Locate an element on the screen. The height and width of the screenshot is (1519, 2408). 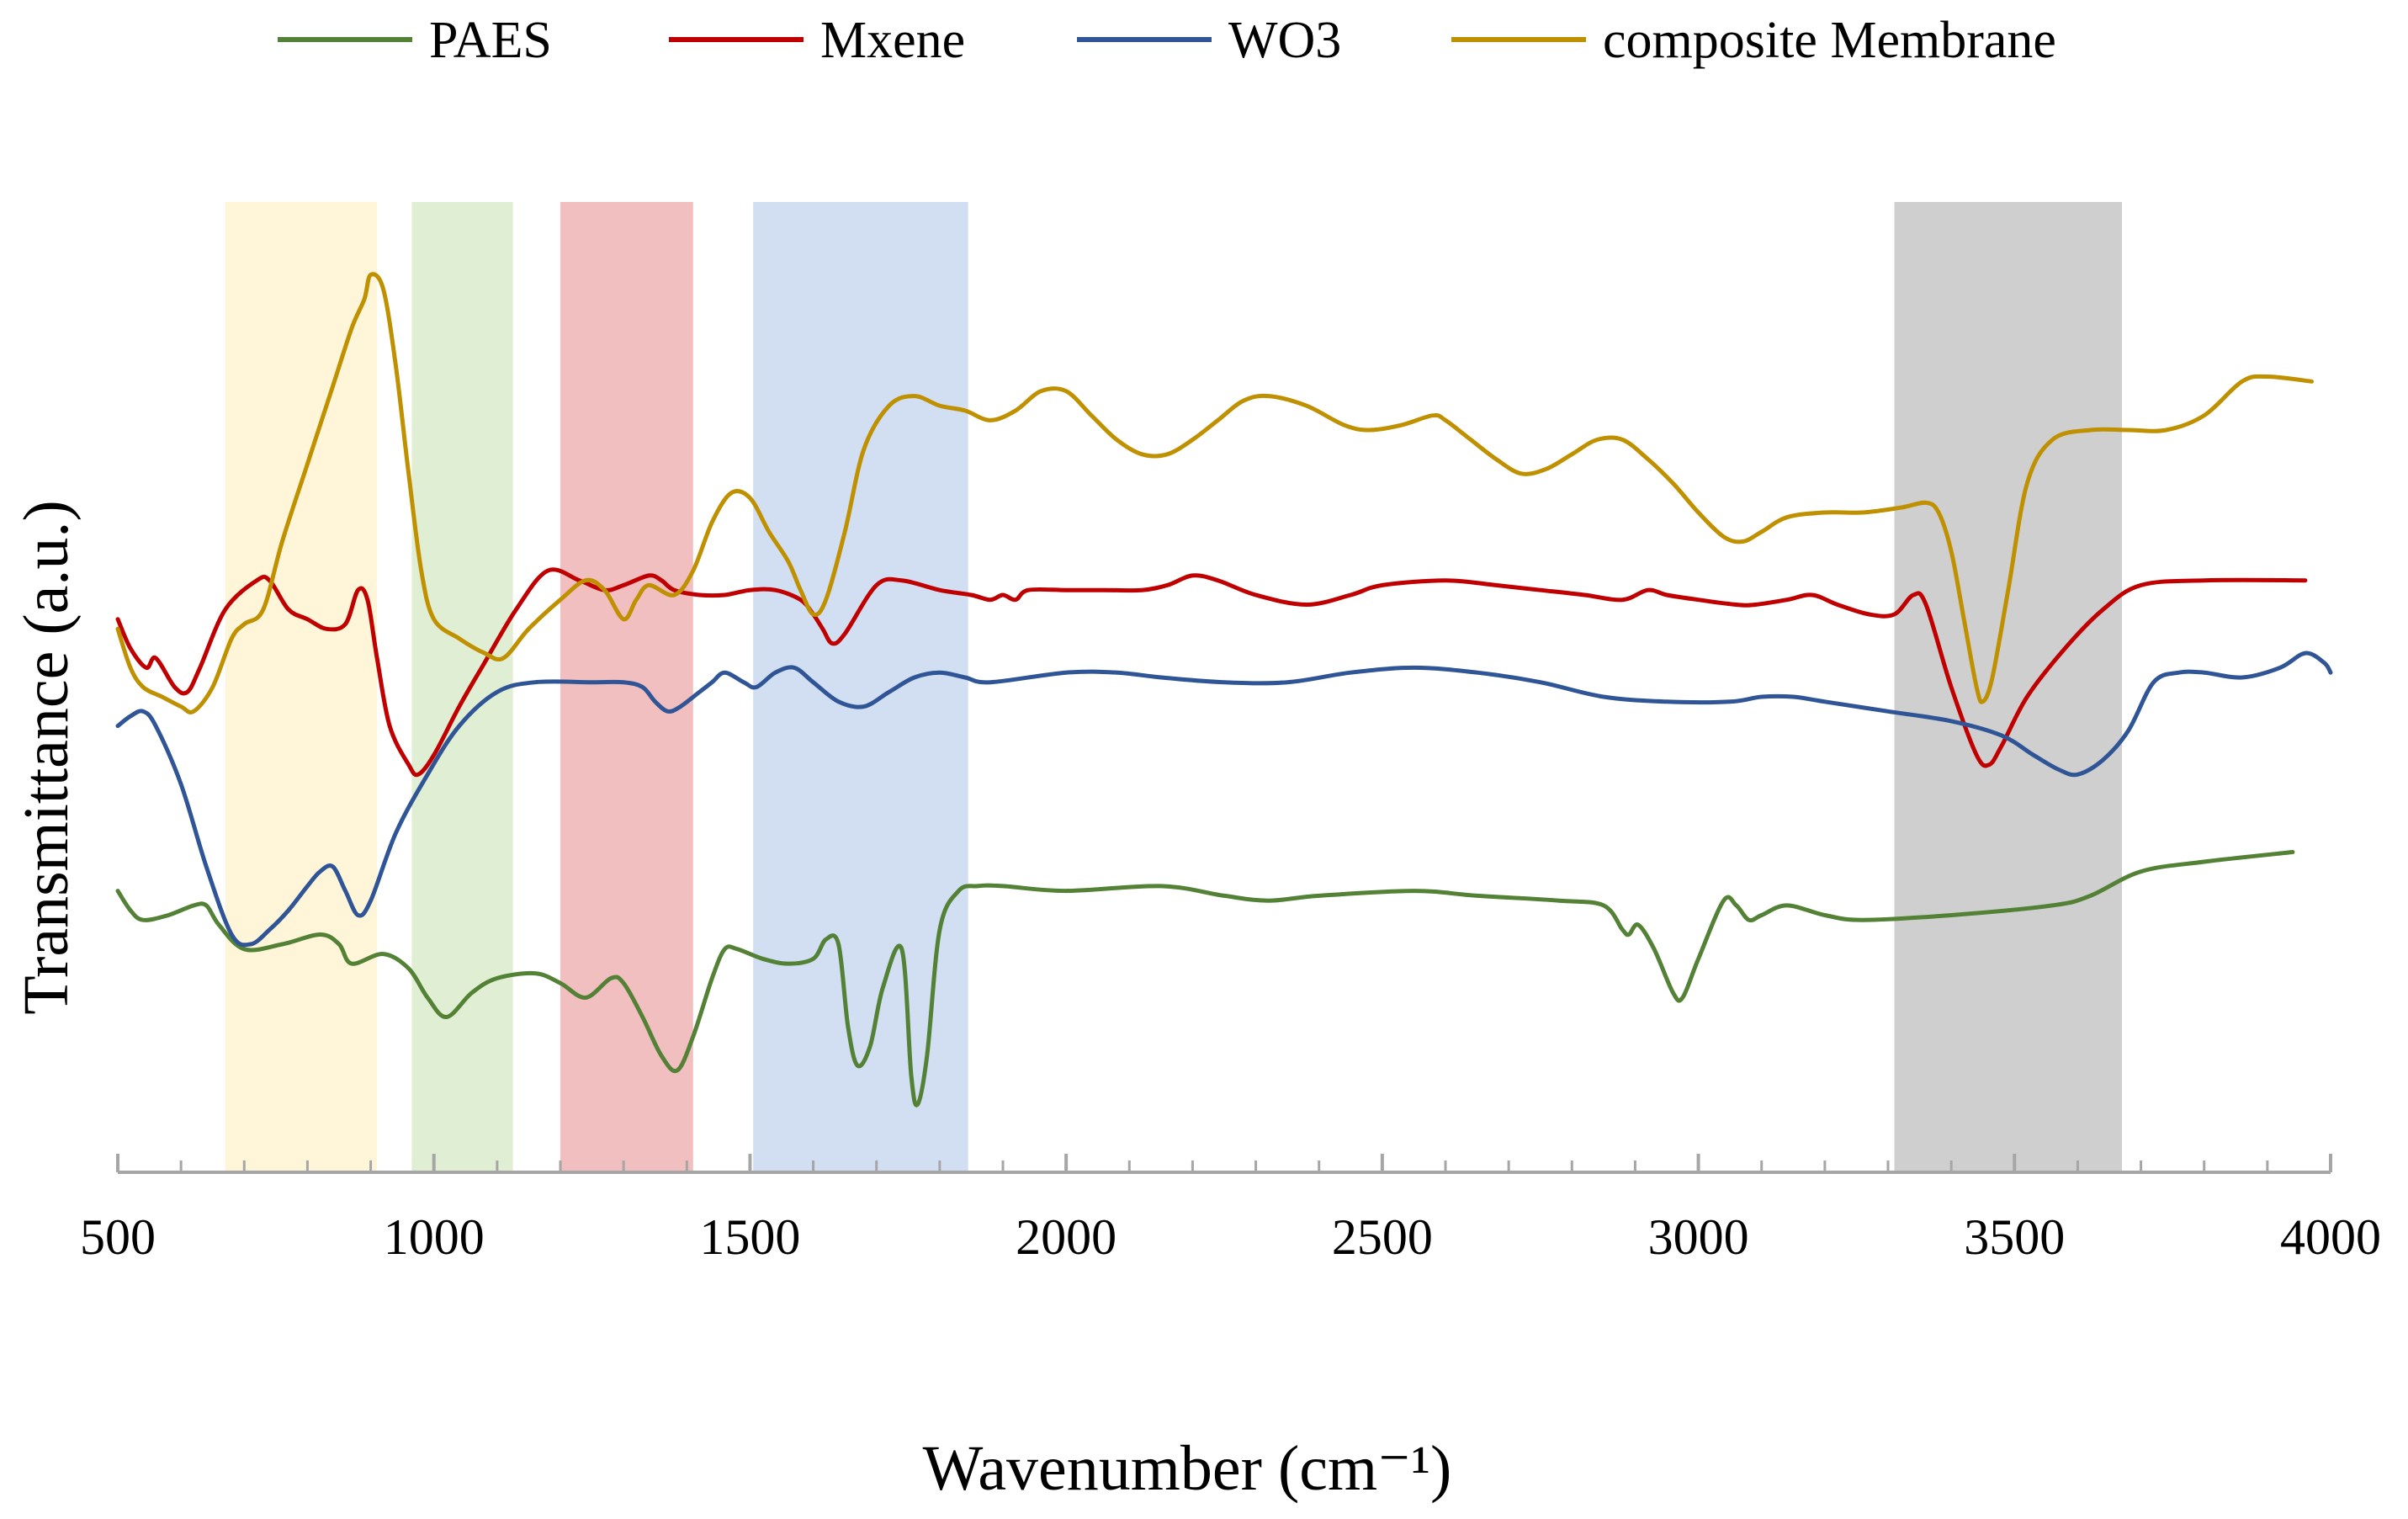
x-tick-label: 1000 is located at coordinates (434, 1237).